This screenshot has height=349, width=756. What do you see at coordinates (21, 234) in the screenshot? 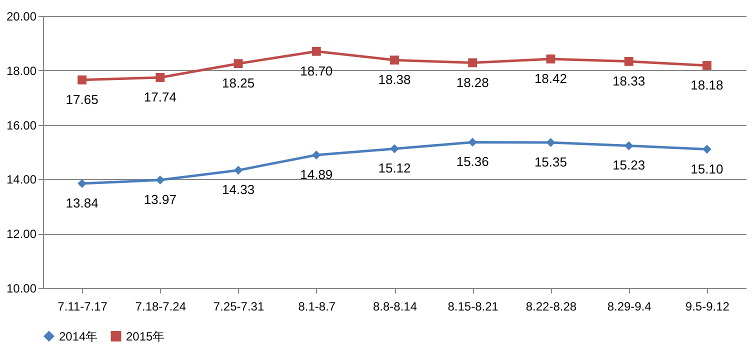
I see `y-tick-label: 12.00` at bounding box center [21, 234].